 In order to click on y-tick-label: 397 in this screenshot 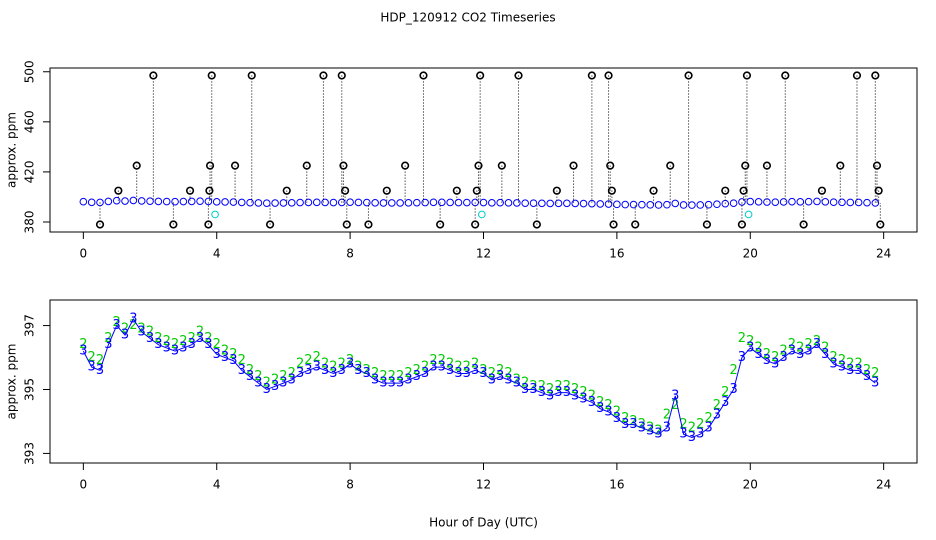, I will do `click(30, 325)`.